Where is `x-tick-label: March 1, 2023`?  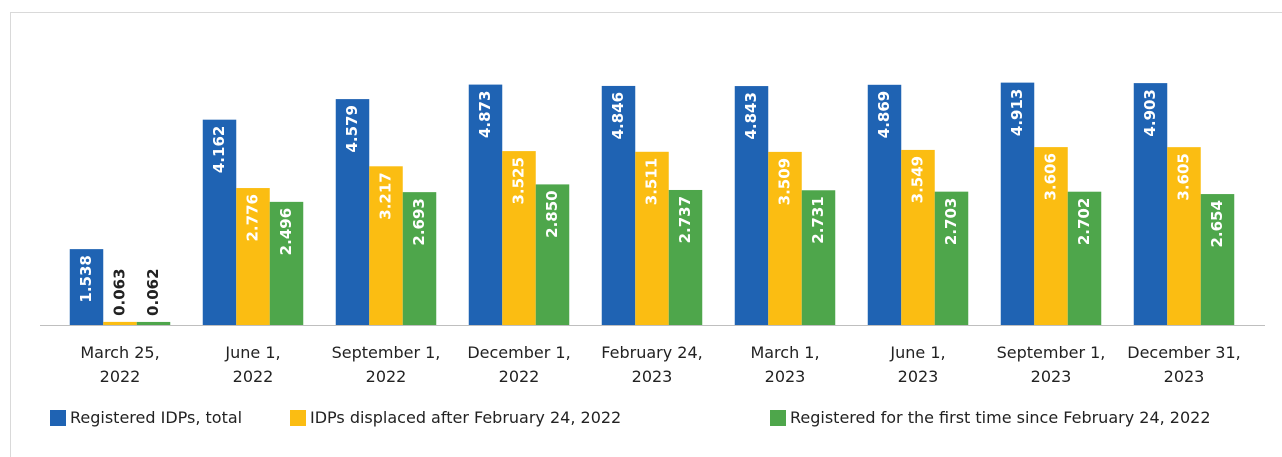 x-tick-label: March 1, 2023 is located at coordinates (785, 364).